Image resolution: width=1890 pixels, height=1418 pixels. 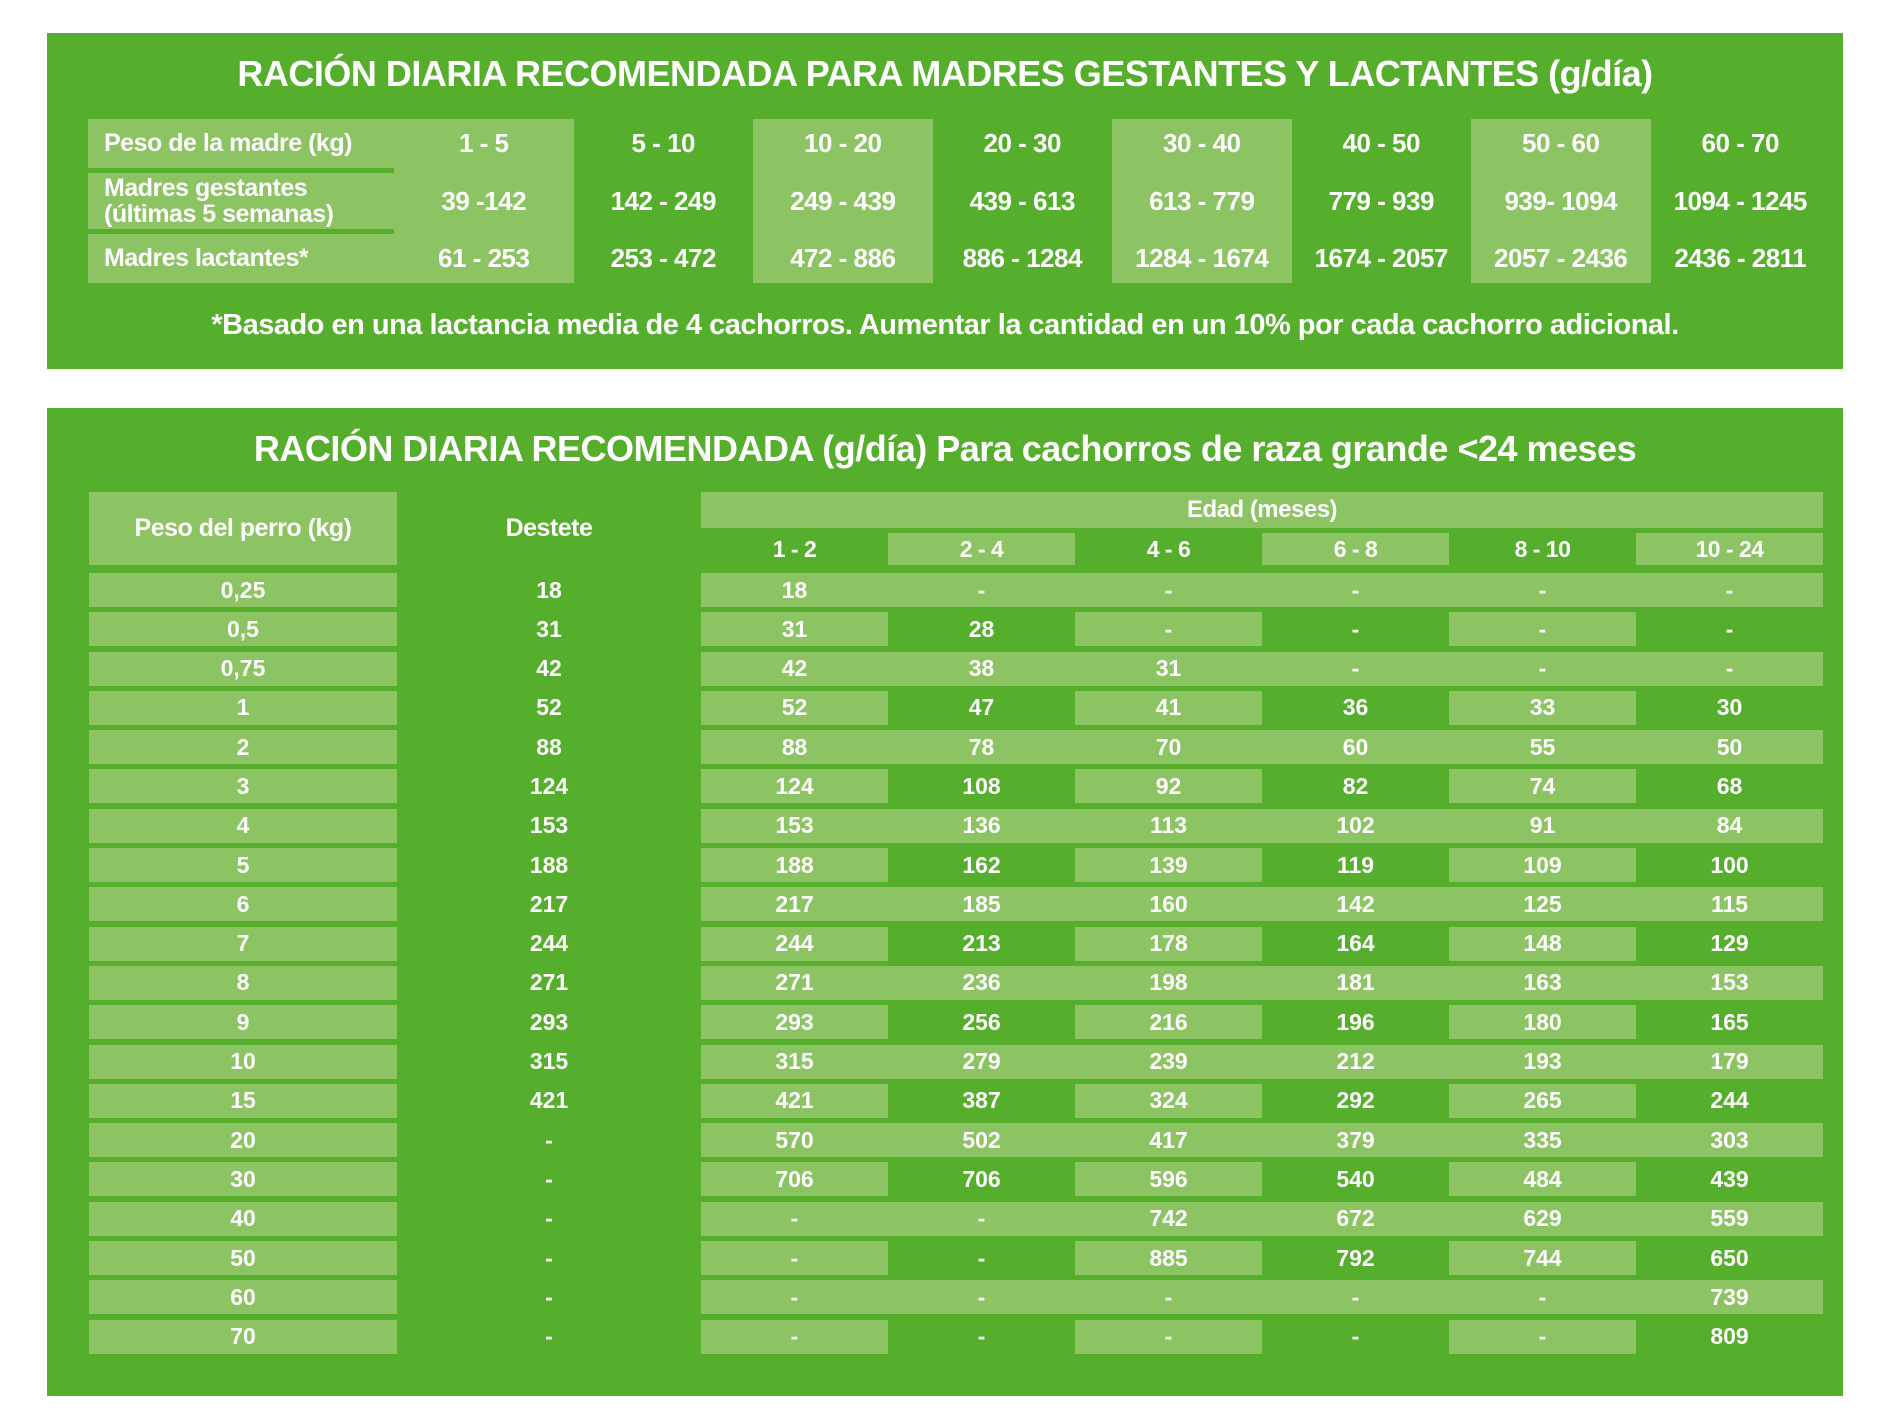 I want to click on puppy-table-row: 3 124 124 108 92 82 74 68, so click(x=956, y=786).